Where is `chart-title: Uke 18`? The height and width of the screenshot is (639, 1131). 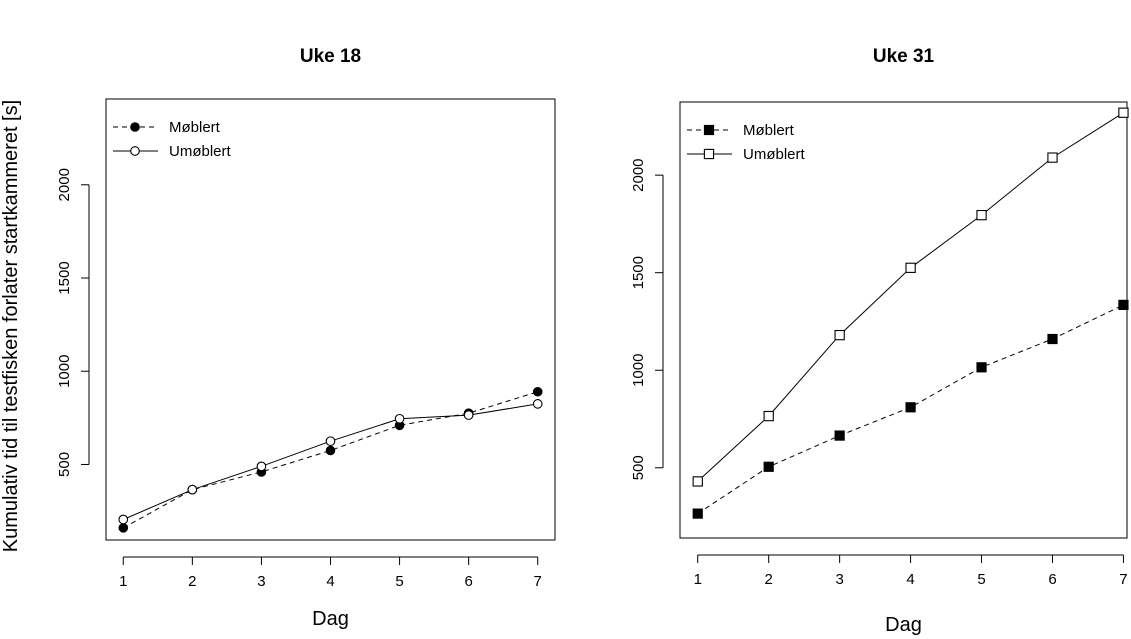
chart-title: Uke 18 is located at coordinates (330, 56).